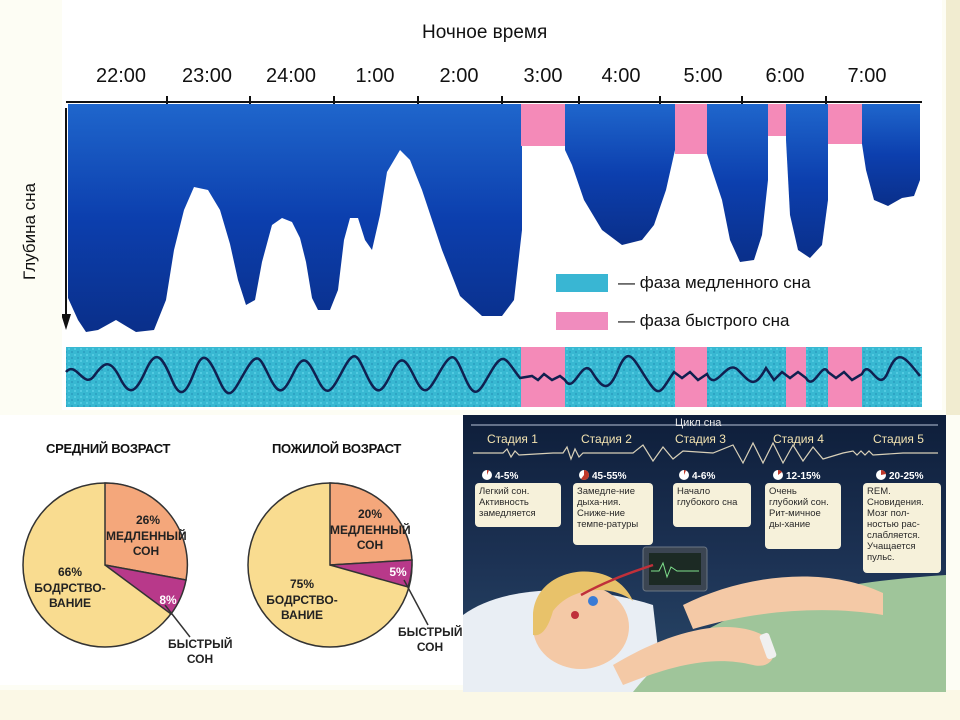 Image resolution: width=960 pixels, height=720 pixels. Describe the element at coordinates (617, 580) in the screenshot. I see `electrode-wires` at that location.